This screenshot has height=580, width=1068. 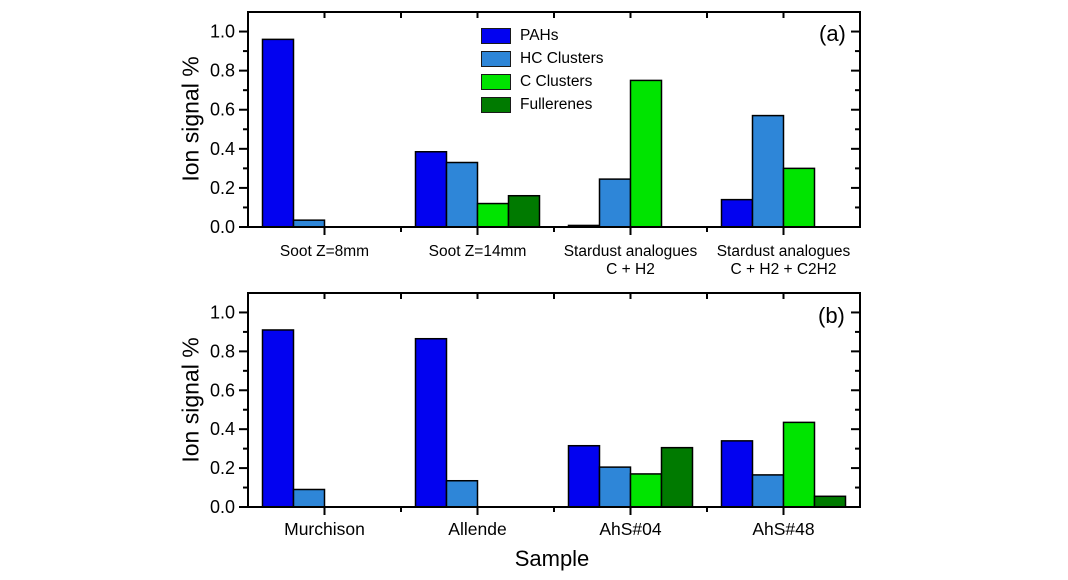 I want to click on legend-label-pahs: PAHs, so click(x=539, y=35).